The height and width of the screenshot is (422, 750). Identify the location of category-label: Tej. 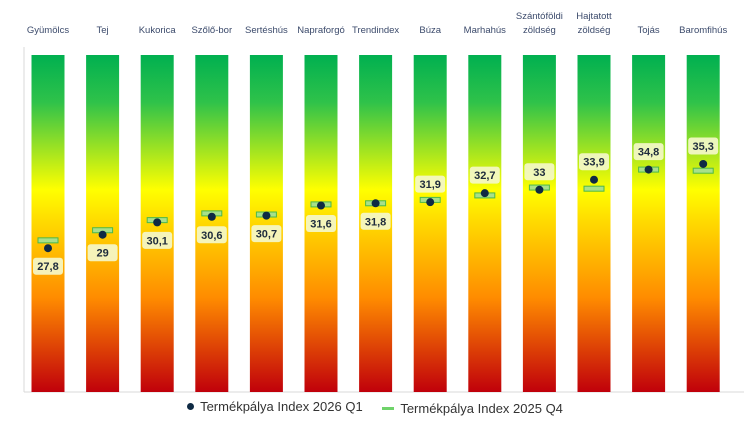
(103, 30).